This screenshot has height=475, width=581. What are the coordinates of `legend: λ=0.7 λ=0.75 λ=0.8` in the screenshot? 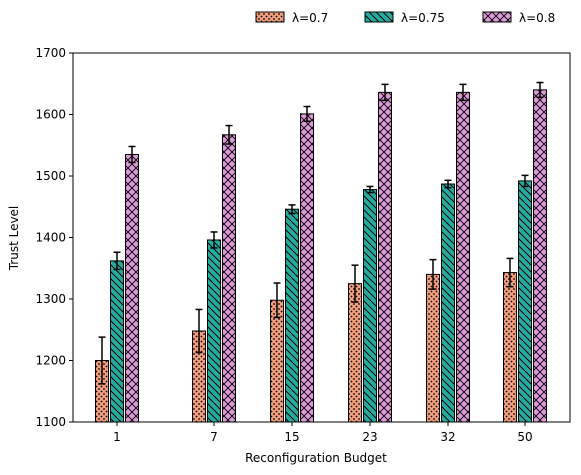 It's located at (405, 18).